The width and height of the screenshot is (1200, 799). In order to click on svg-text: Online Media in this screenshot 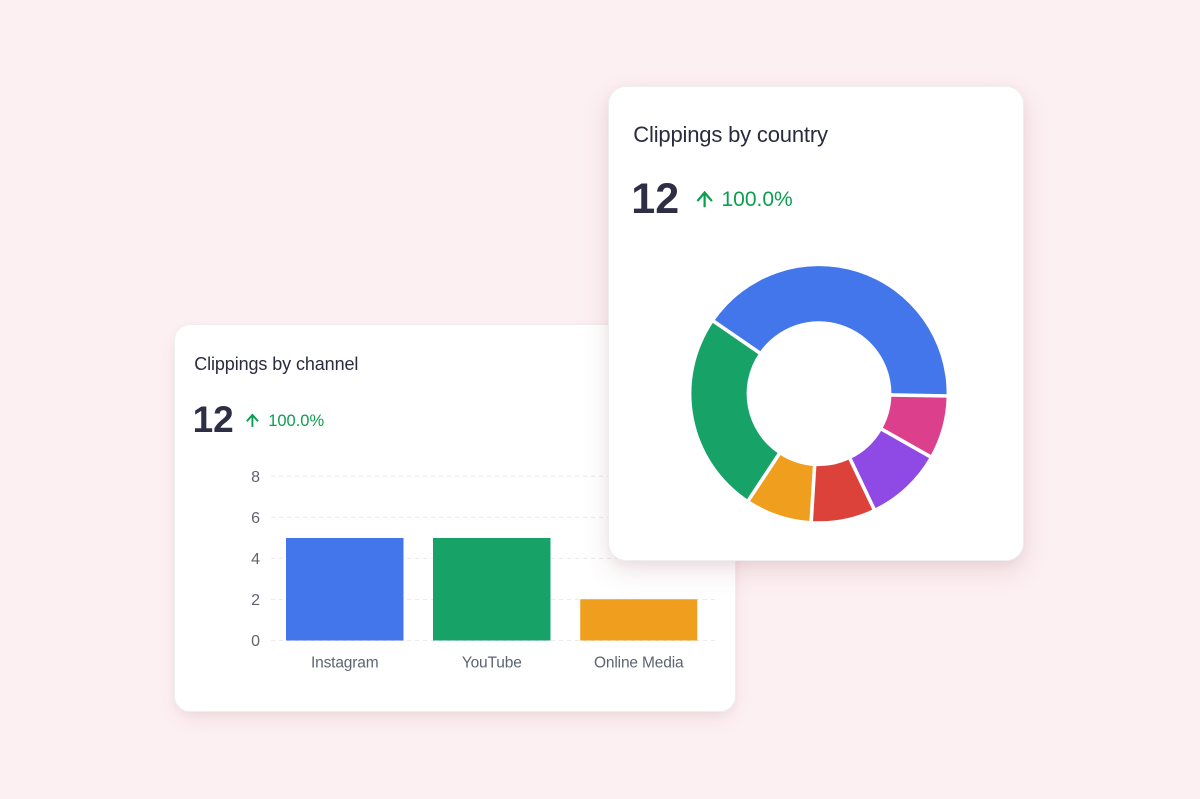, I will do `click(639, 663)`.